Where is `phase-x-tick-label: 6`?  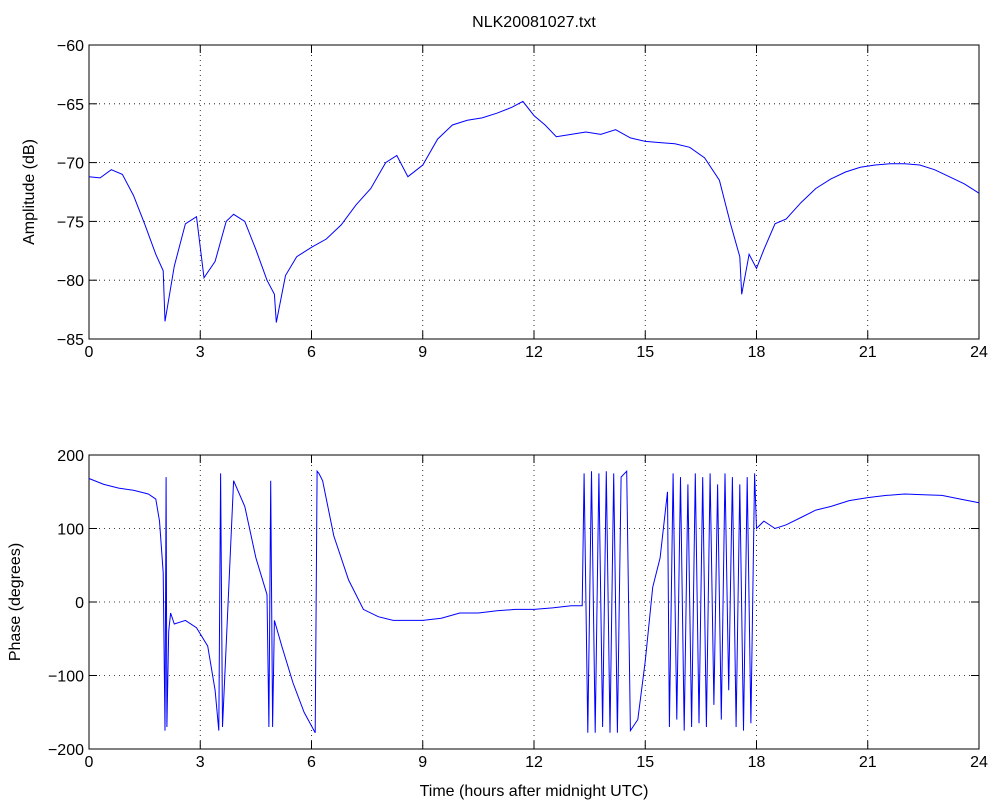
phase-x-tick-label: 6 is located at coordinates (311, 762).